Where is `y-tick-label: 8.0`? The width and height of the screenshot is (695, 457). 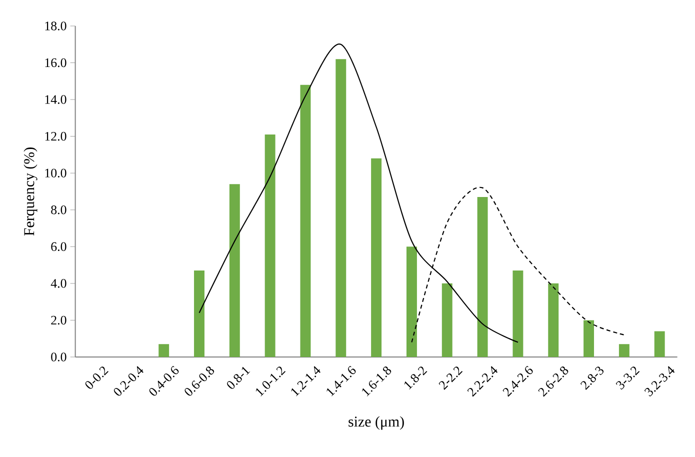 y-tick-label: 8.0 is located at coordinates (58, 209).